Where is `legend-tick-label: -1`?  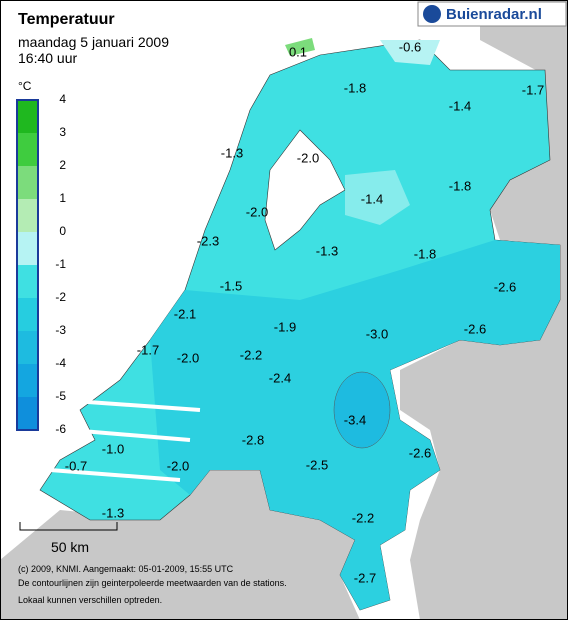 legend-tick-label: -1 is located at coordinates (60, 264).